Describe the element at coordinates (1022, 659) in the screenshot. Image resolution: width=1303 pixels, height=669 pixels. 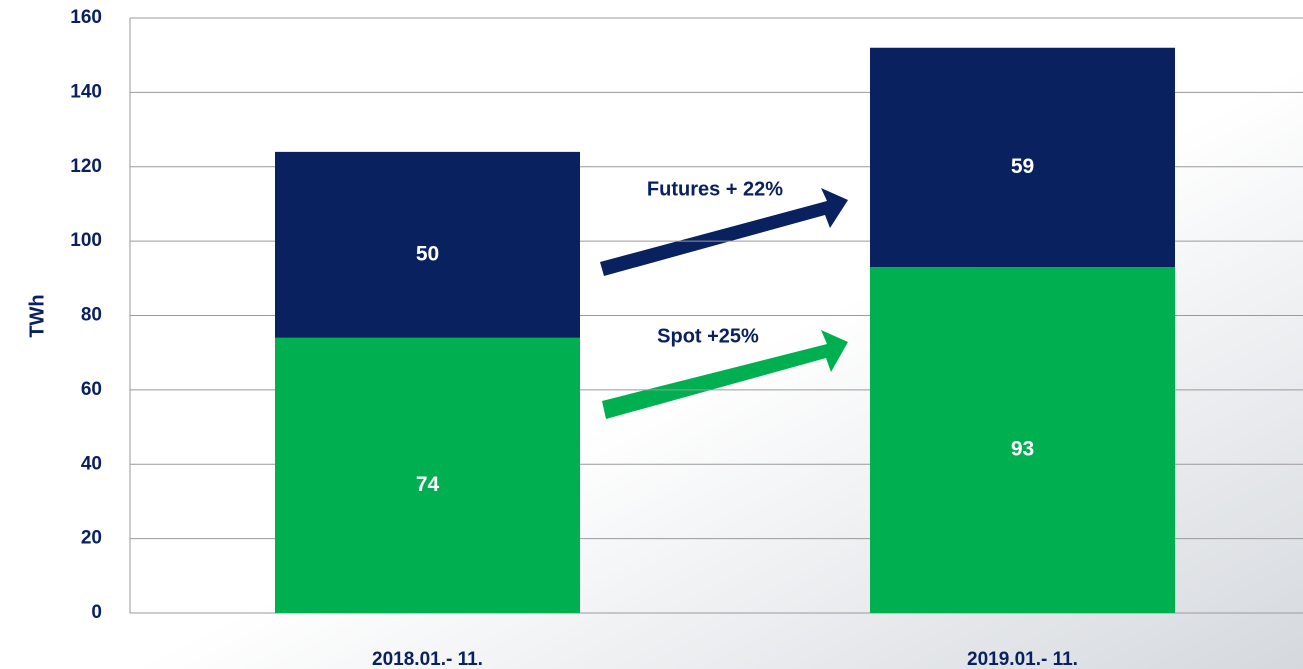
I see `x-tick-label: 2019.01.- 11.` at that location.